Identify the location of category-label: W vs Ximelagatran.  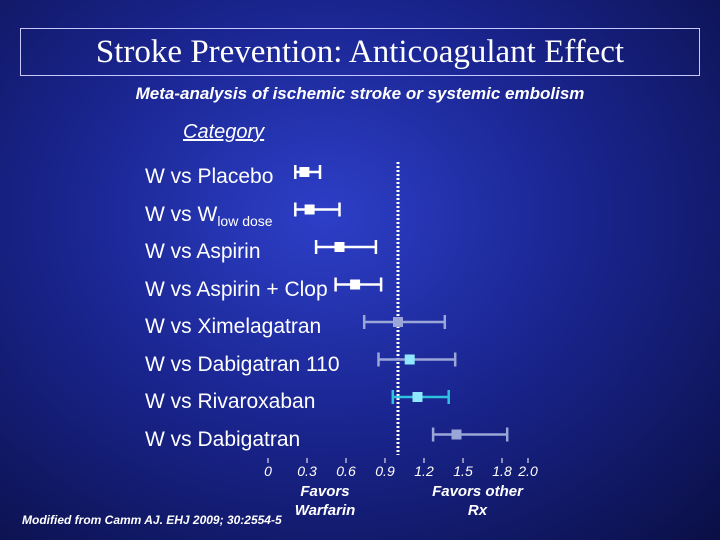
(251, 327).